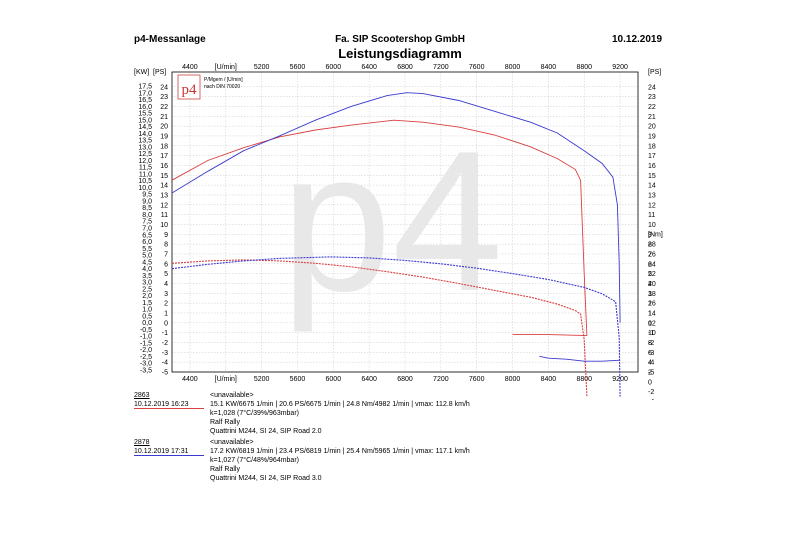 The height and width of the screenshot is (533, 800). I want to click on nm-tick-label: 14, so click(652, 313).